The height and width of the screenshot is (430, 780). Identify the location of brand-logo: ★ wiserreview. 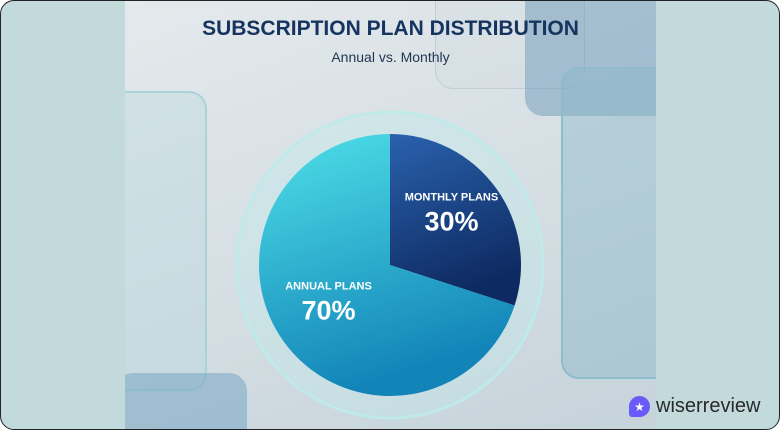
(694, 406).